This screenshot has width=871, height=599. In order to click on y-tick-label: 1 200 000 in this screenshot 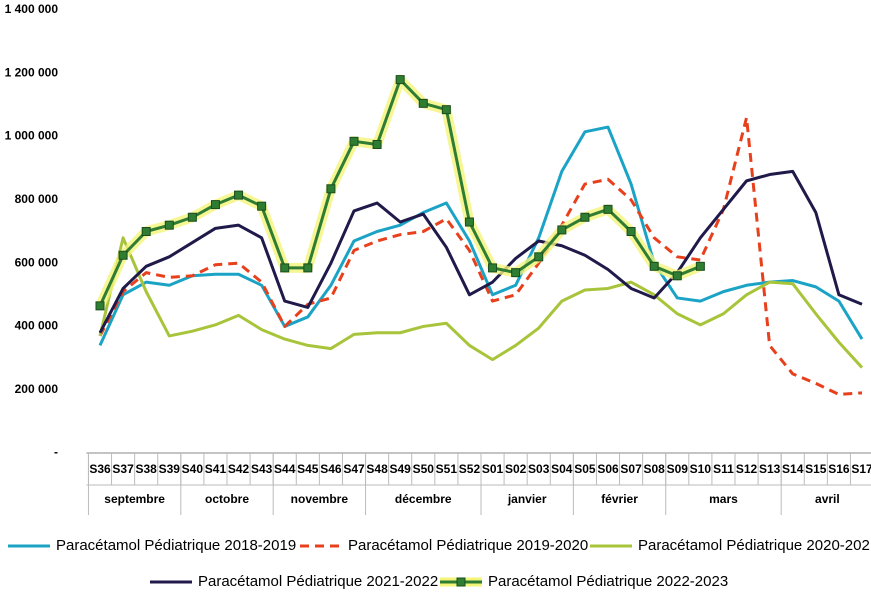, I will do `click(32, 72)`.